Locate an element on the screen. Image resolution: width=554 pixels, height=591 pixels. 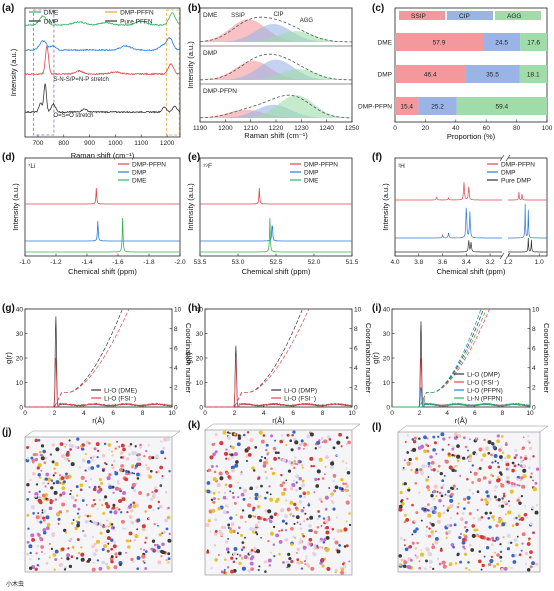
x-tick-label: 1.0 is located at coordinates (539, 262).